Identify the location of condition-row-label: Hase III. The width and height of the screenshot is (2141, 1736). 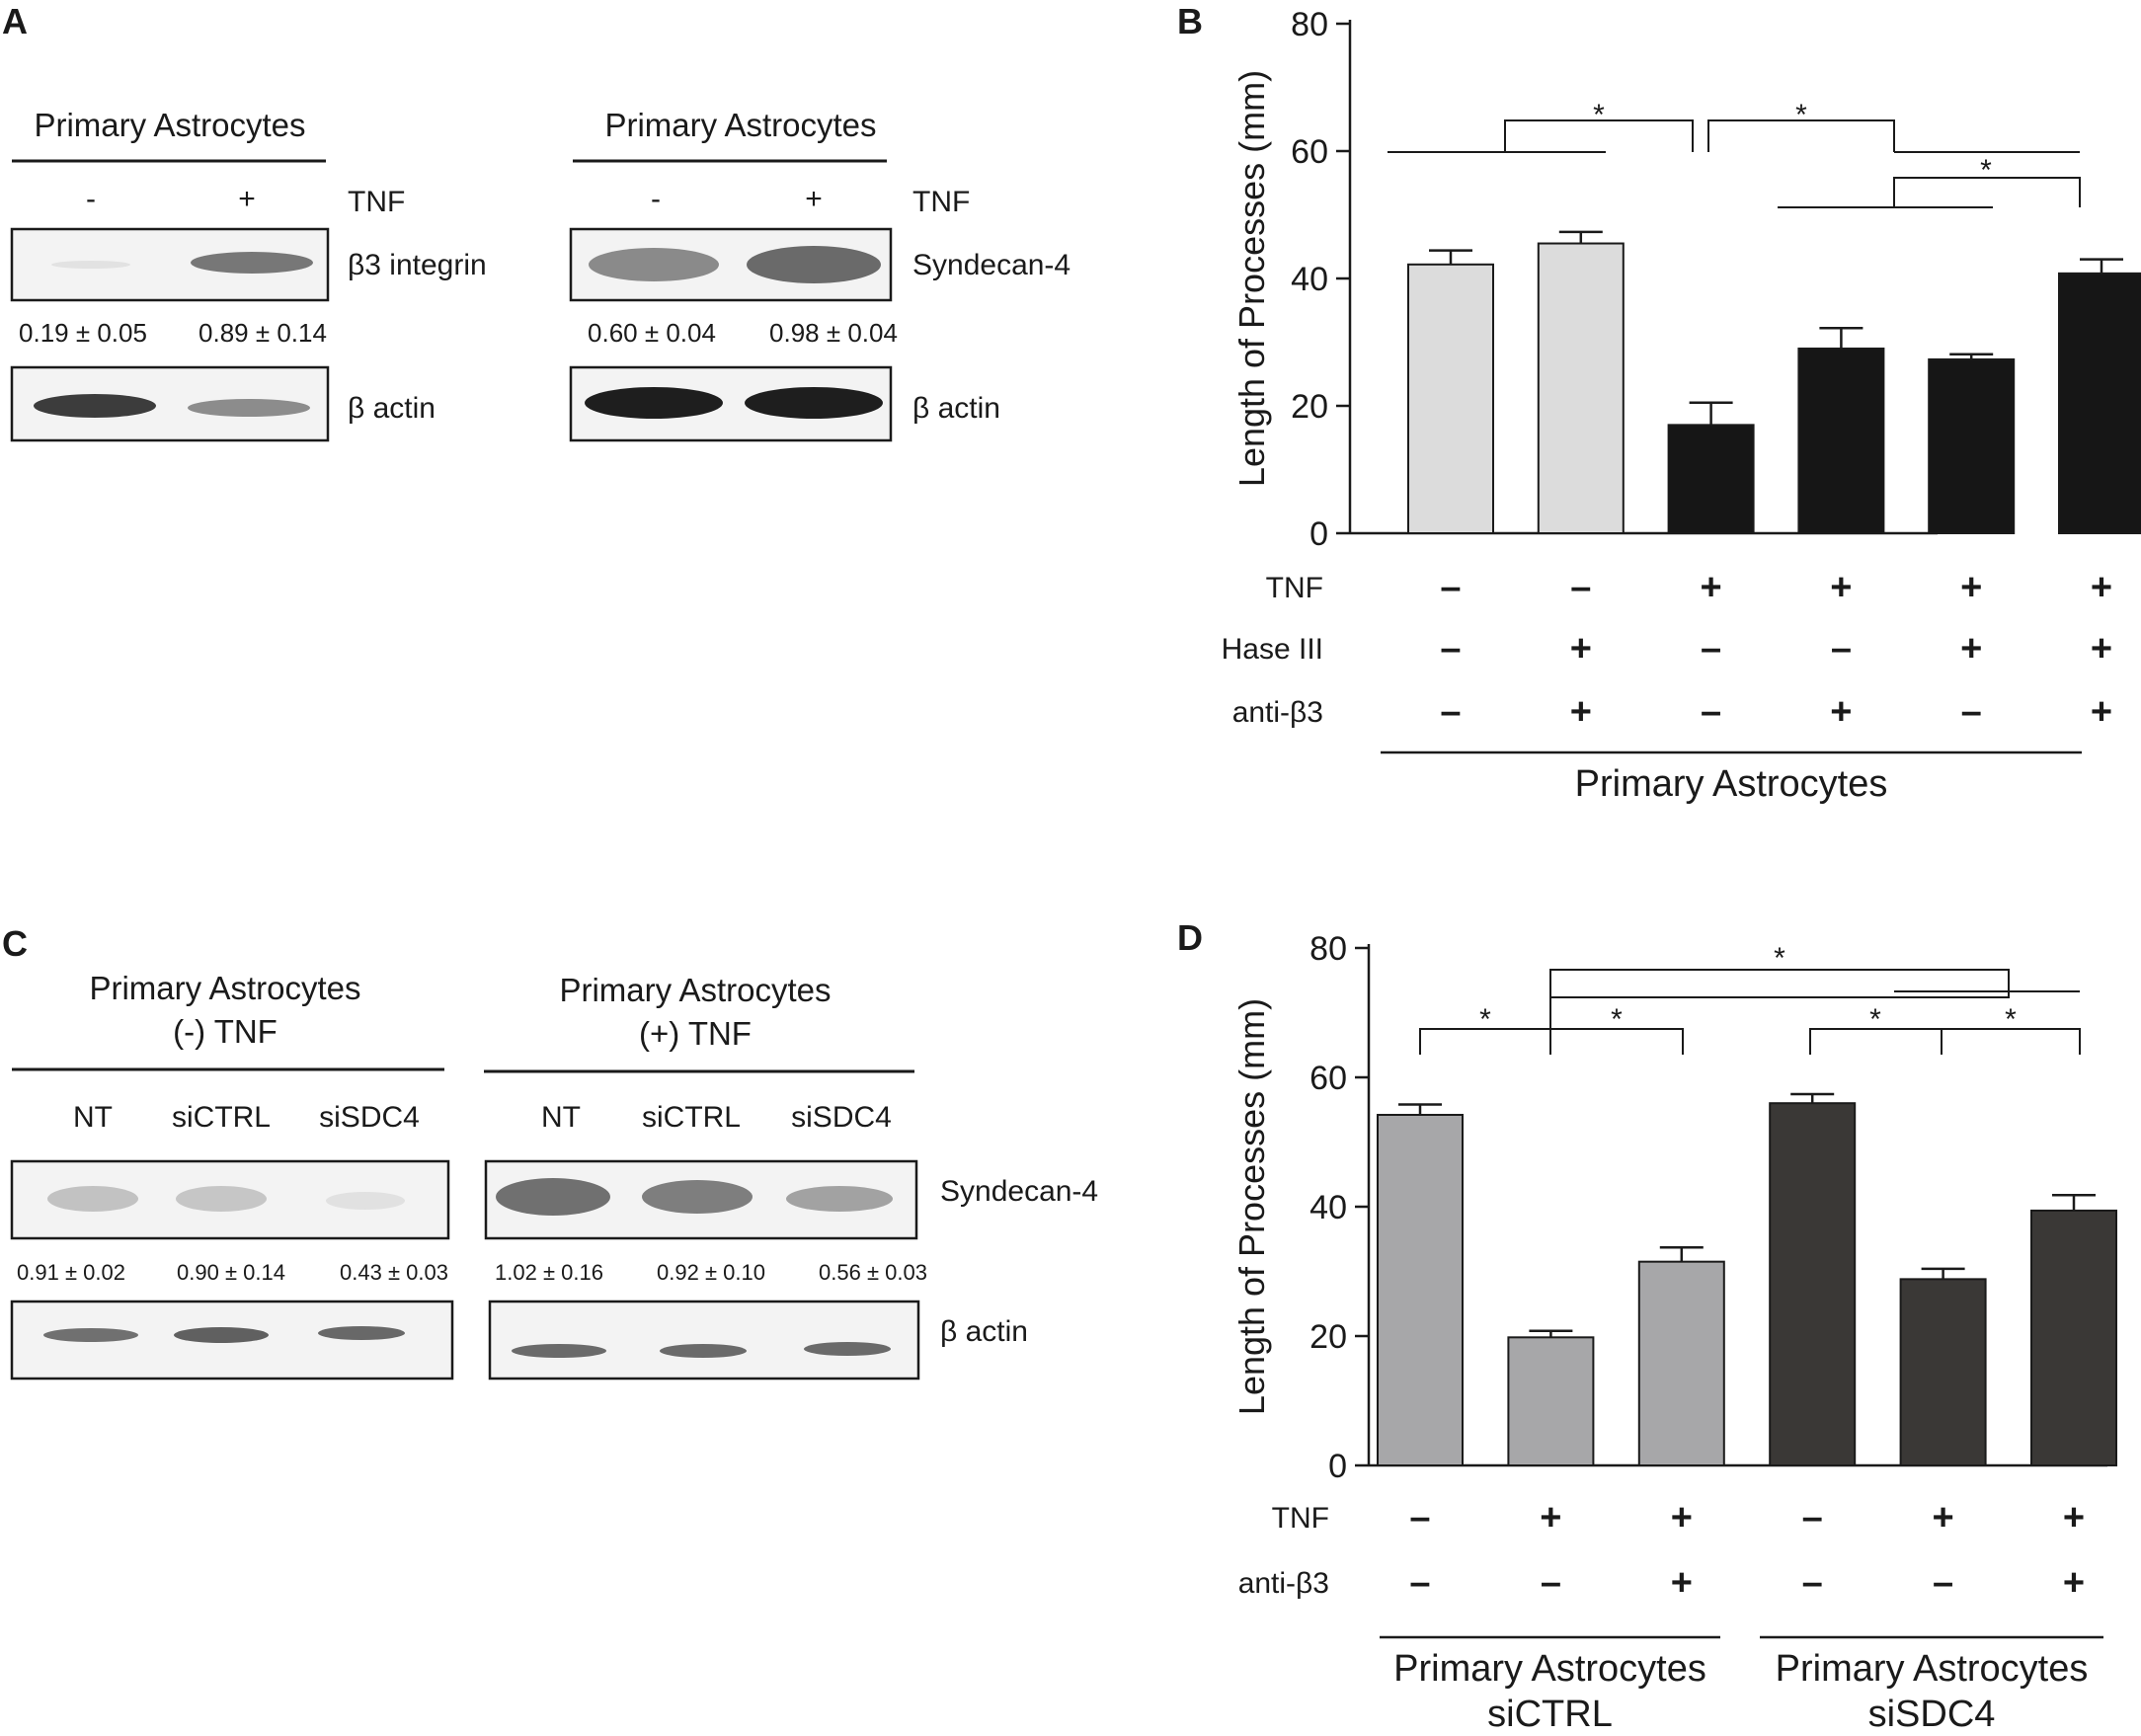
(1272, 649).